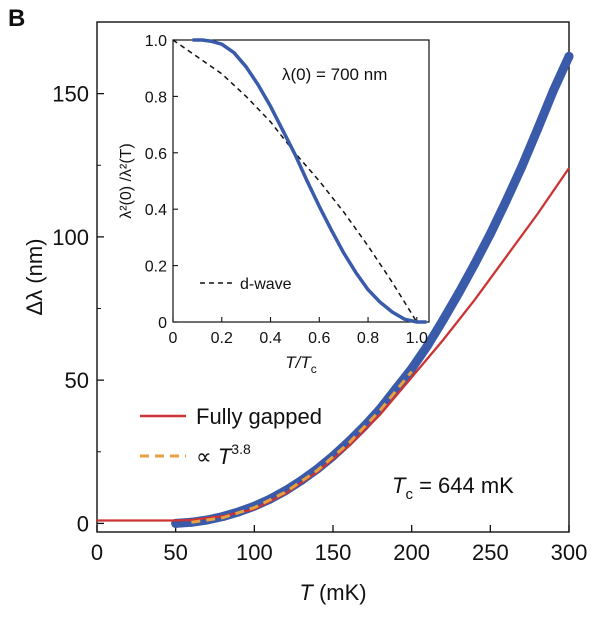 This screenshot has width=604, height=617. What do you see at coordinates (306, 592) in the screenshot?
I see `main-x-axis-symbol: T` at bounding box center [306, 592].